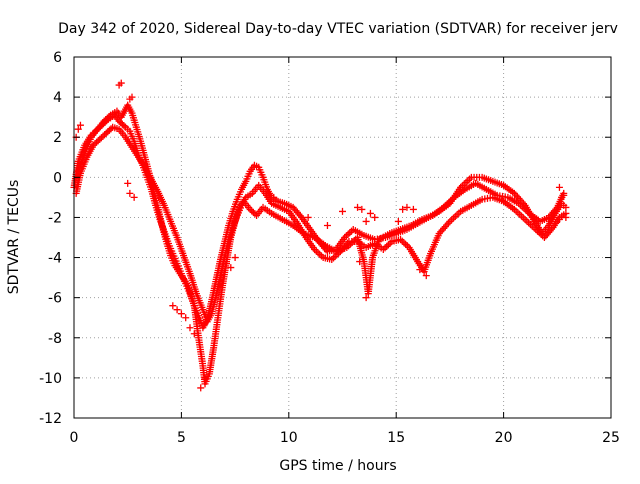 This screenshot has width=640, height=484. What do you see at coordinates (57, 178) in the screenshot?
I see `y-tick-label: 0` at bounding box center [57, 178].